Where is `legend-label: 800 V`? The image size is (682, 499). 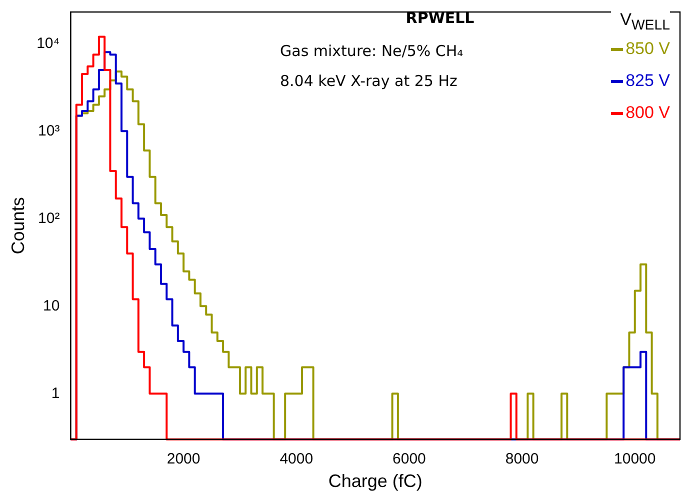 legend-label: 800 V is located at coordinates (648, 113).